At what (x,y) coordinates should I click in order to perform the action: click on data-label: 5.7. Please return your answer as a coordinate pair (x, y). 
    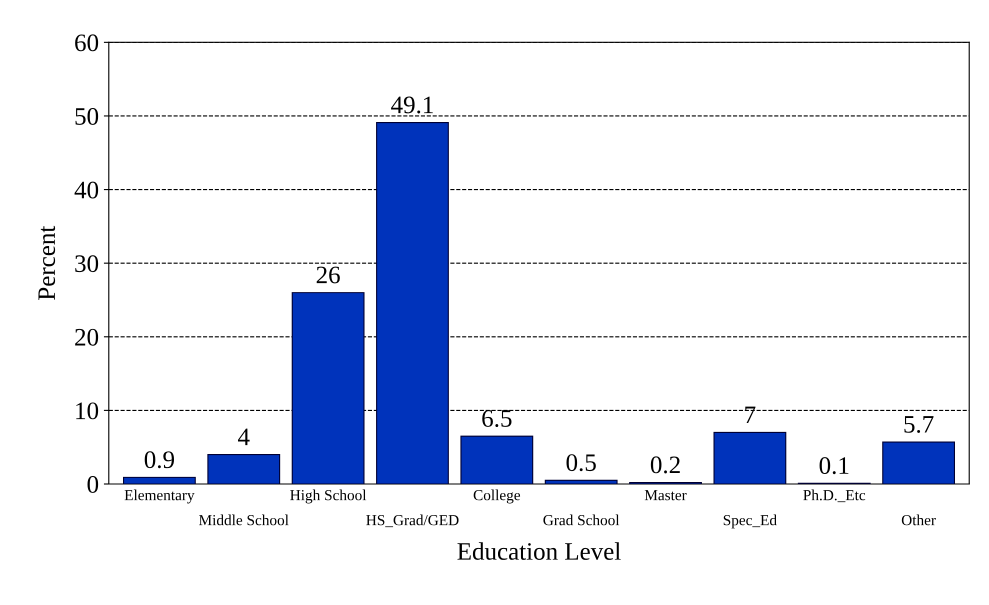
    Looking at the image, I should click on (919, 424).